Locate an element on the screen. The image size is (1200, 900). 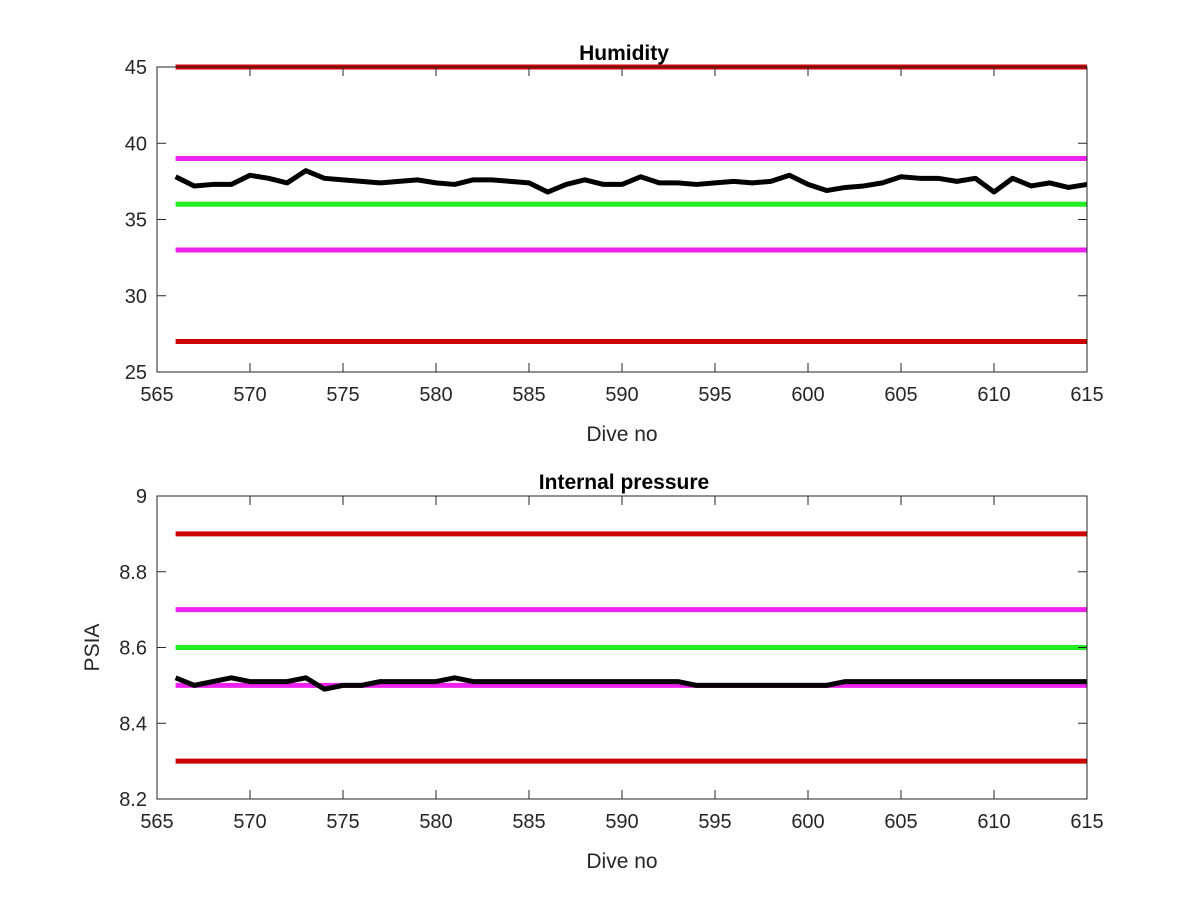
y-tick-label: 8.6 is located at coordinates (133, 649).